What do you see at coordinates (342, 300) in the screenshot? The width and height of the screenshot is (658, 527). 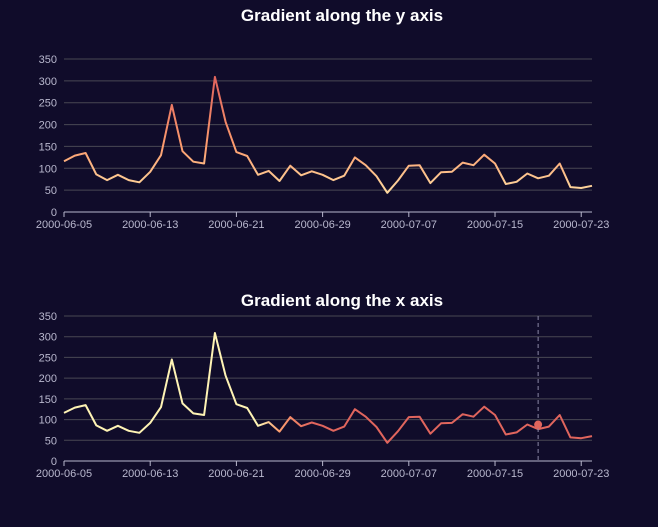 I see `chart-title: Gradient along the x axis` at bounding box center [342, 300].